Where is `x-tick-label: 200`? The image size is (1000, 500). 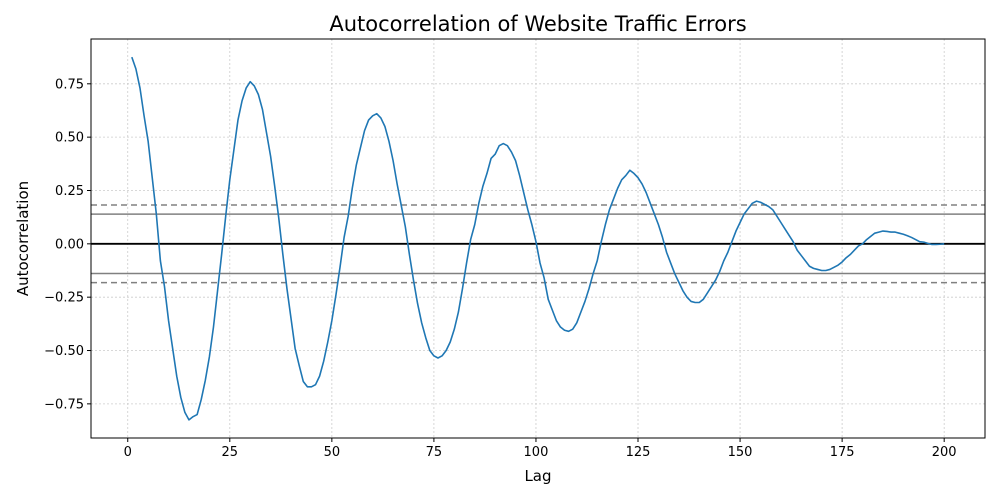 x-tick-label: 200 is located at coordinates (944, 452).